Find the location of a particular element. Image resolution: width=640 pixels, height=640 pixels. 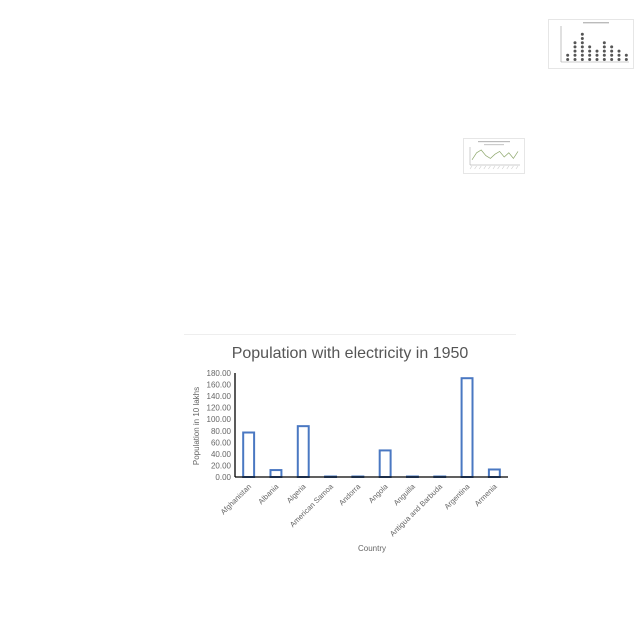

x-tick-label: Anguilla is located at coordinates (405, 494).